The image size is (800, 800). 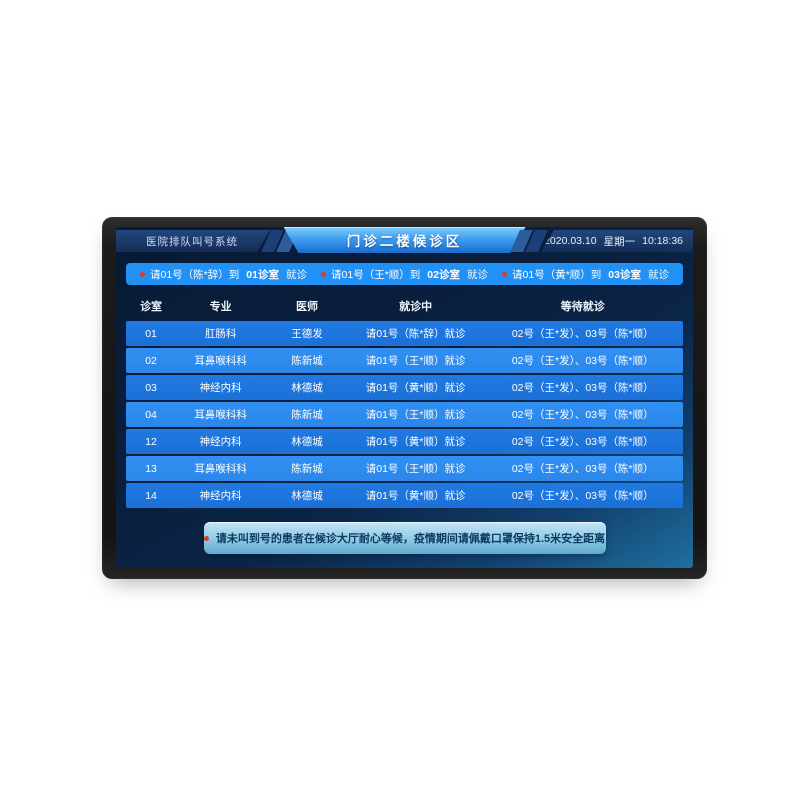 What do you see at coordinates (262, 274) in the screenshot?
I see `call-room: 01诊室` at bounding box center [262, 274].